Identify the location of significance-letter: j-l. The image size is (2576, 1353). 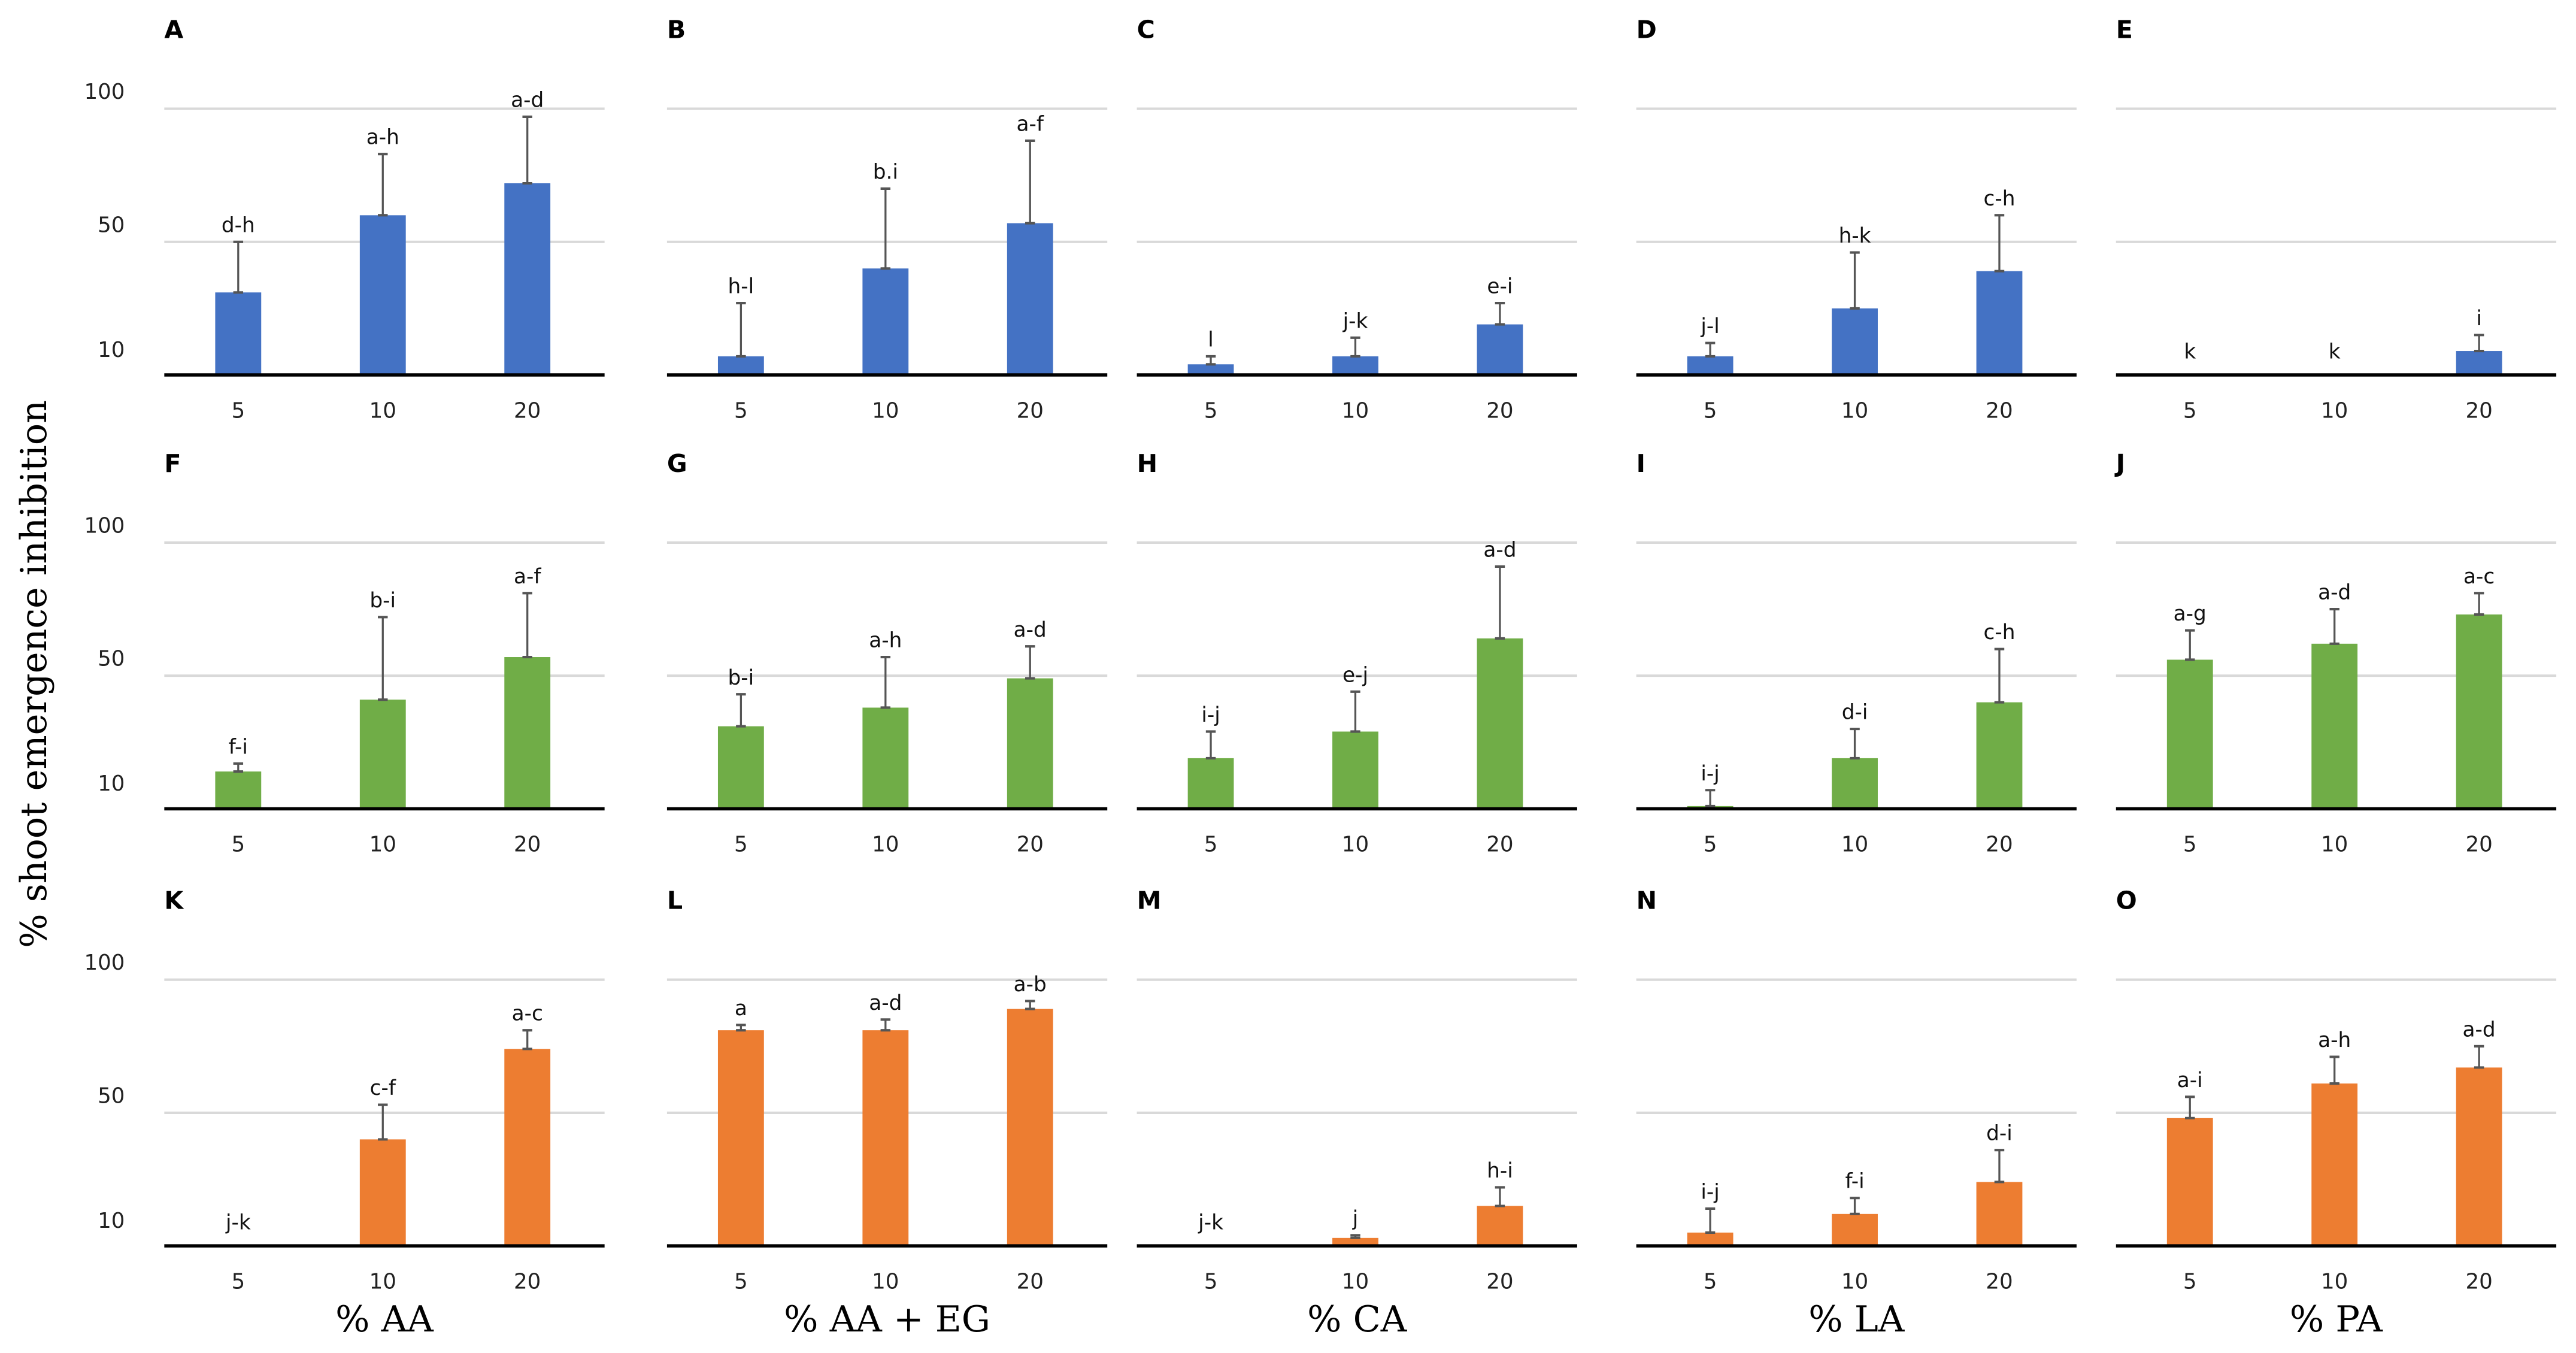
(1709, 326).